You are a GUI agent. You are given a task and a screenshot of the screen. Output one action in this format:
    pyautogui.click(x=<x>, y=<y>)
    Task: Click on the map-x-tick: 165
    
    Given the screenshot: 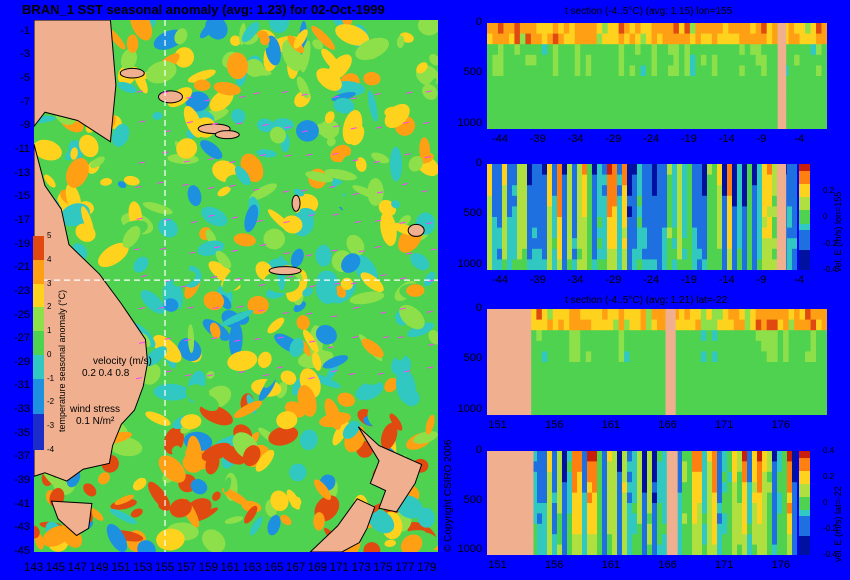 What is the action you would take?
    pyautogui.click(x=274, y=568)
    